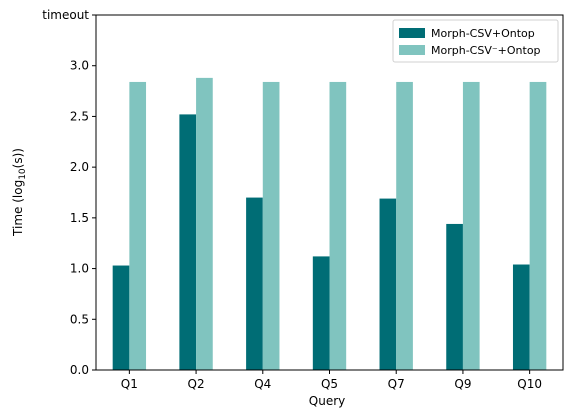 This screenshot has height=414, width=565. Describe the element at coordinates (79, 116) in the screenshot. I see `y-tick-label: 2.5` at that location.